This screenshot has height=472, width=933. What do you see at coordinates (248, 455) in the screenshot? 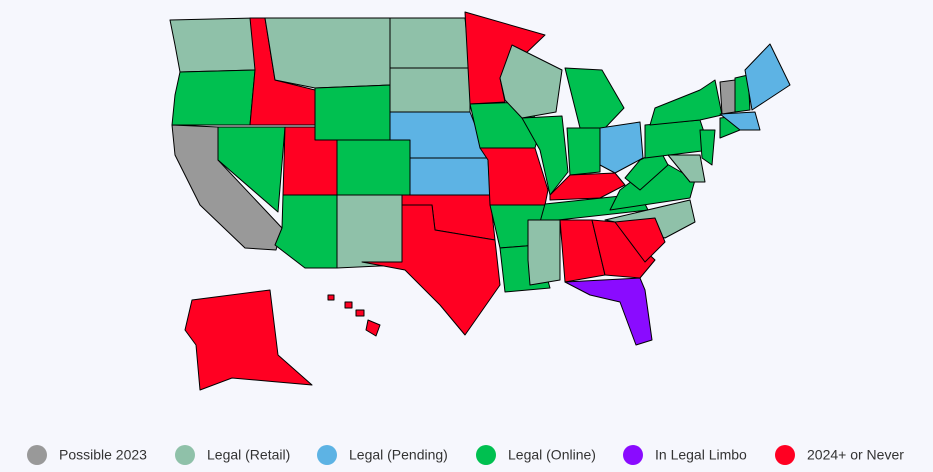
I see `legend-label: Legal (Retail)` at bounding box center [248, 455].